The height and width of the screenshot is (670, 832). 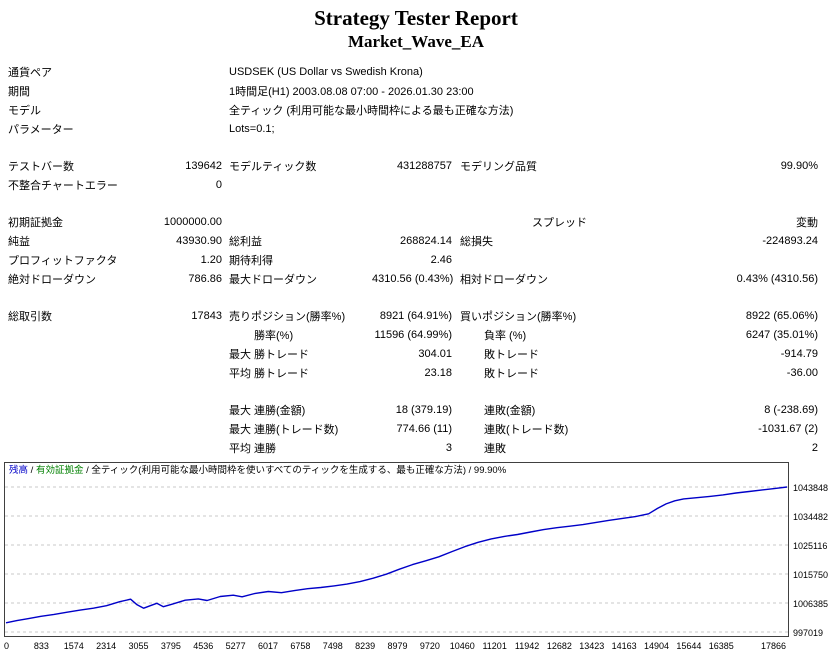 What do you see at coordinates (211, 259) in the screenshot?
I see `stat-value: 1.20` at bounding box center [211, 259].